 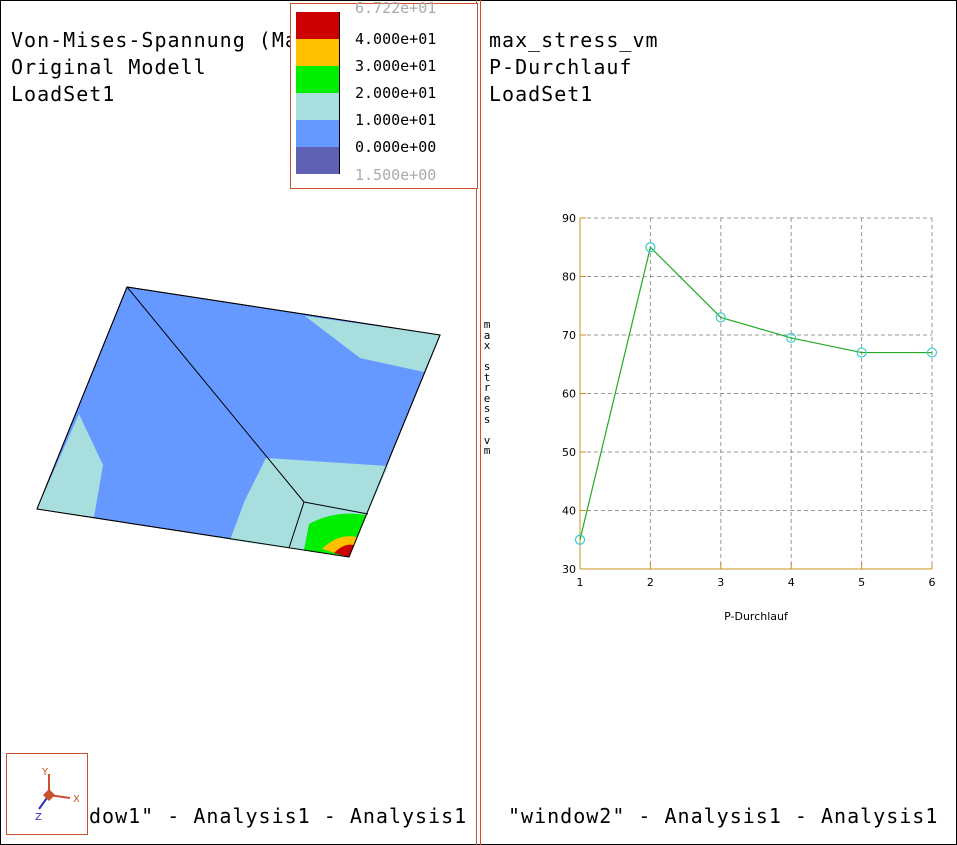 What do you see at coordinates (396, 147) in the screenshot?
I see `legend-band-label: 0.000e+00` at bounding box center [396, 147].